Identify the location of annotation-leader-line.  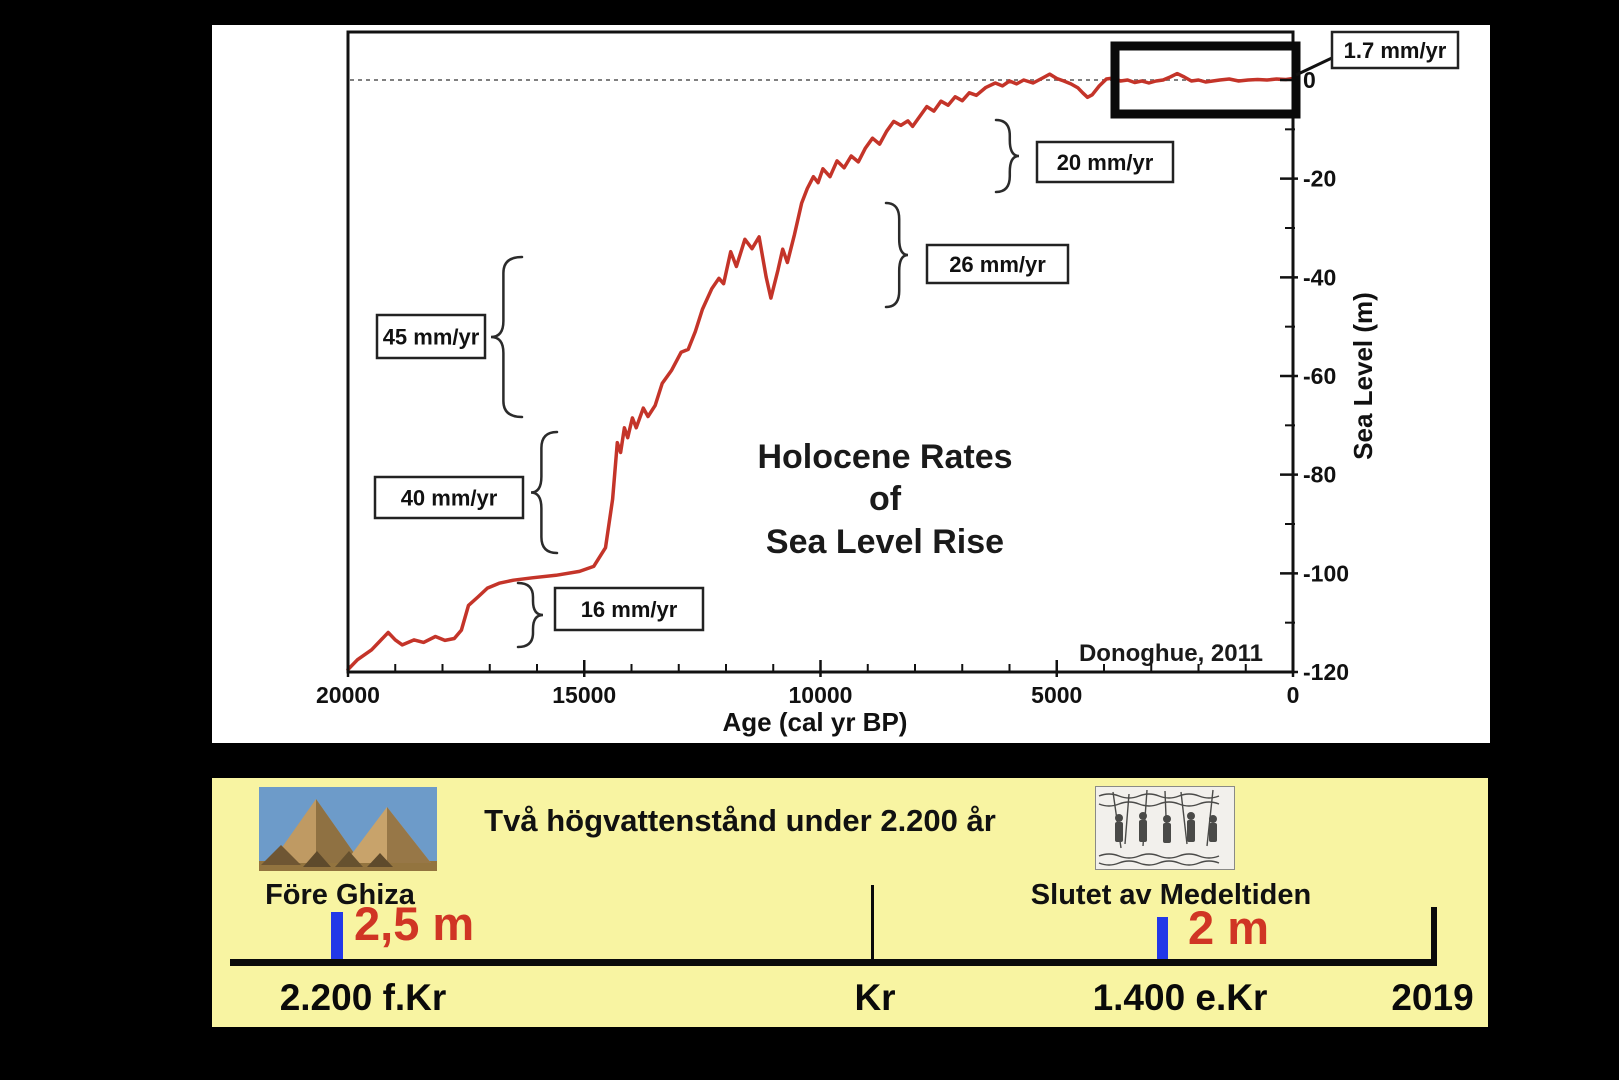
(1315, 66).